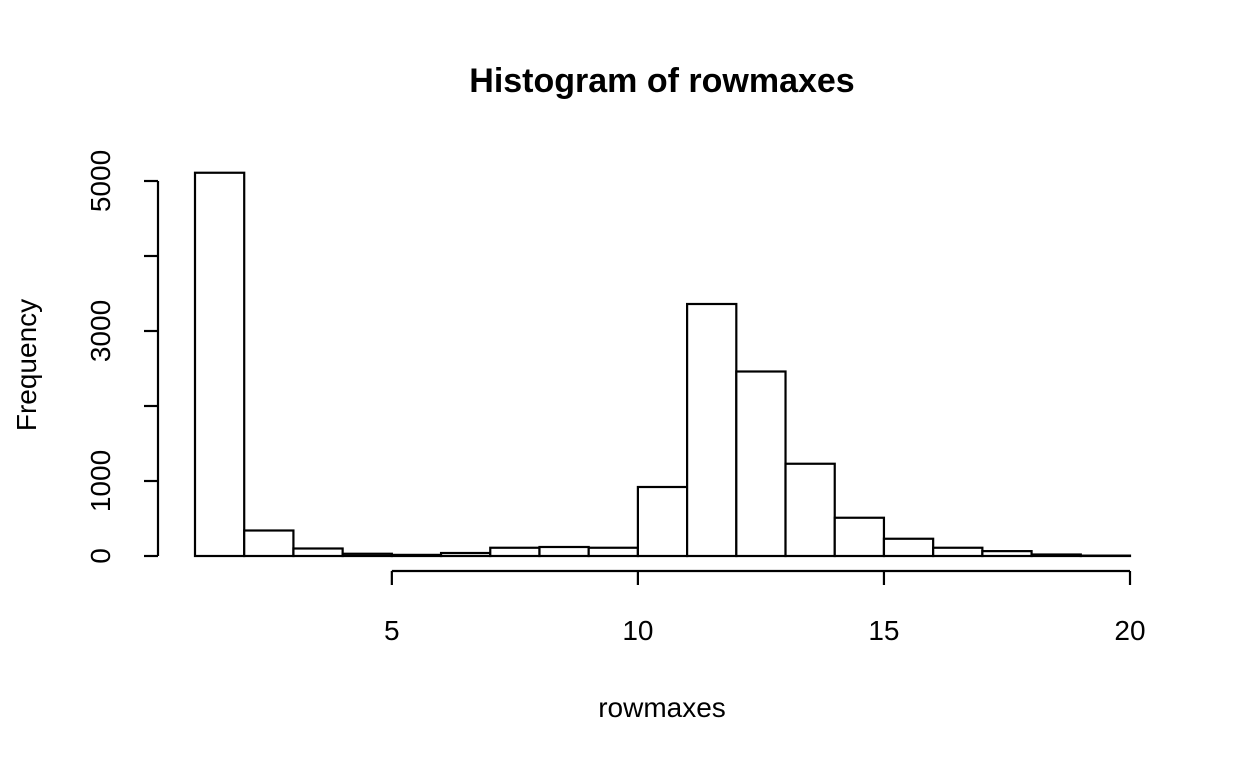  I want to click on y-tick-label: 5000, so click(100, 181).